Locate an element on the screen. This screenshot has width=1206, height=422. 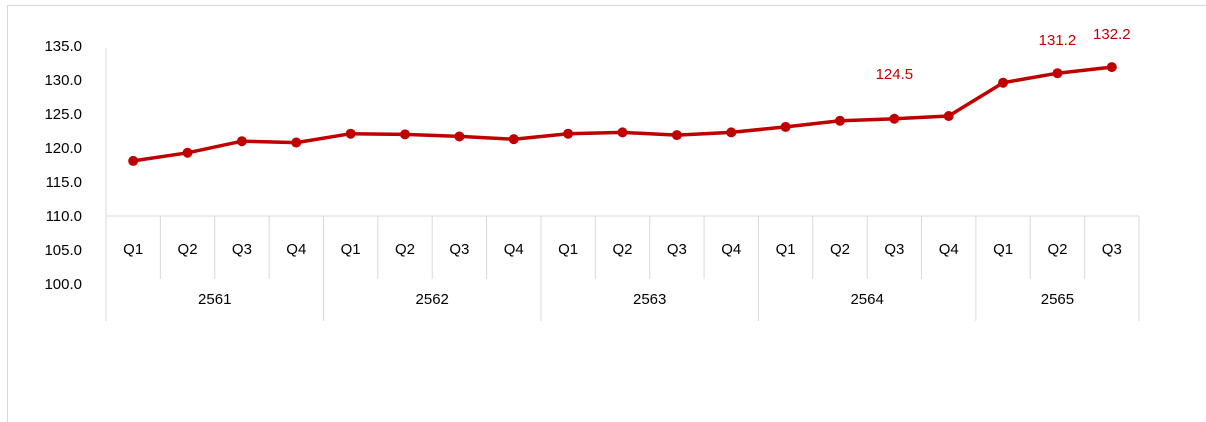
x-tick-label-year: 2565 is located at coordinates (1057, 299).